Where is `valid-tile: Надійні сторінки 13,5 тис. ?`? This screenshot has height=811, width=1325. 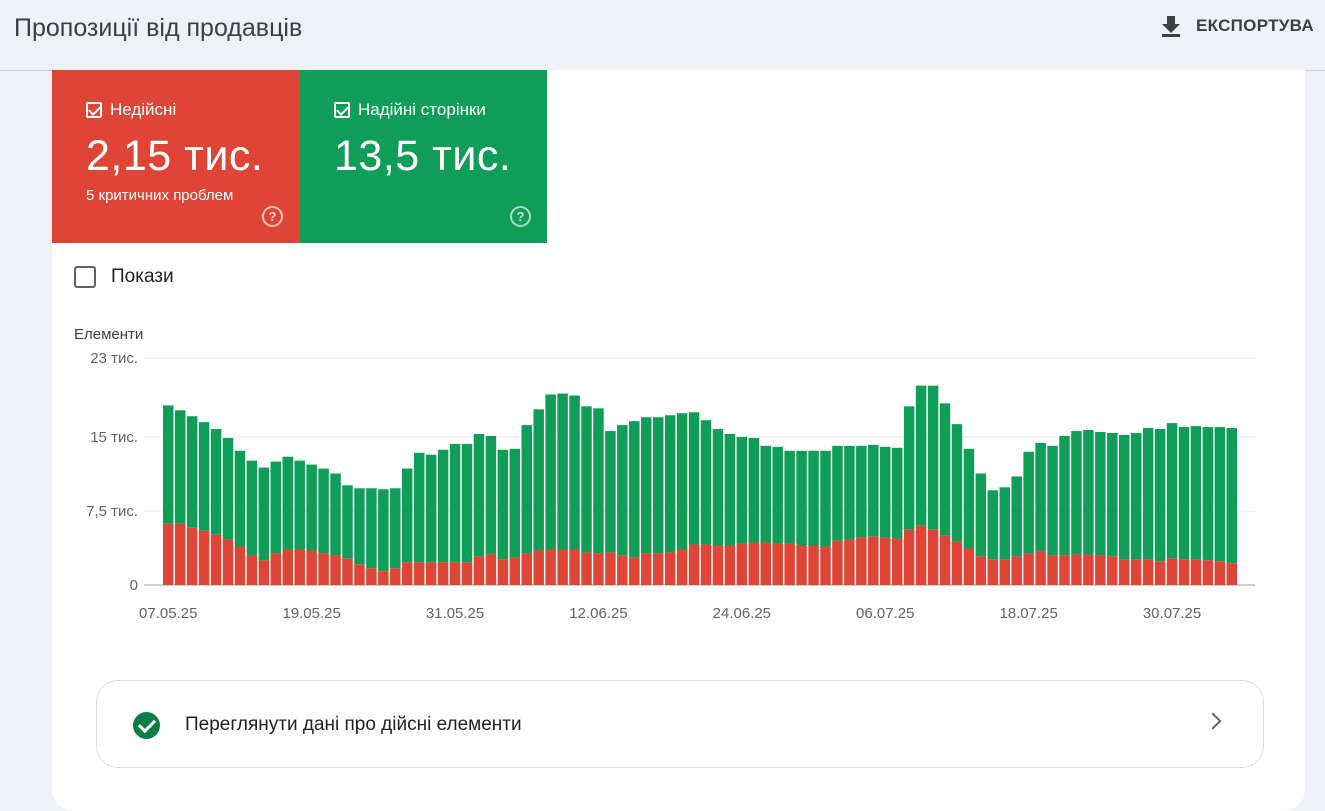 valid-tile: Надійні сторінки 13,5 тис. ? is located at coordinates (423, 156).